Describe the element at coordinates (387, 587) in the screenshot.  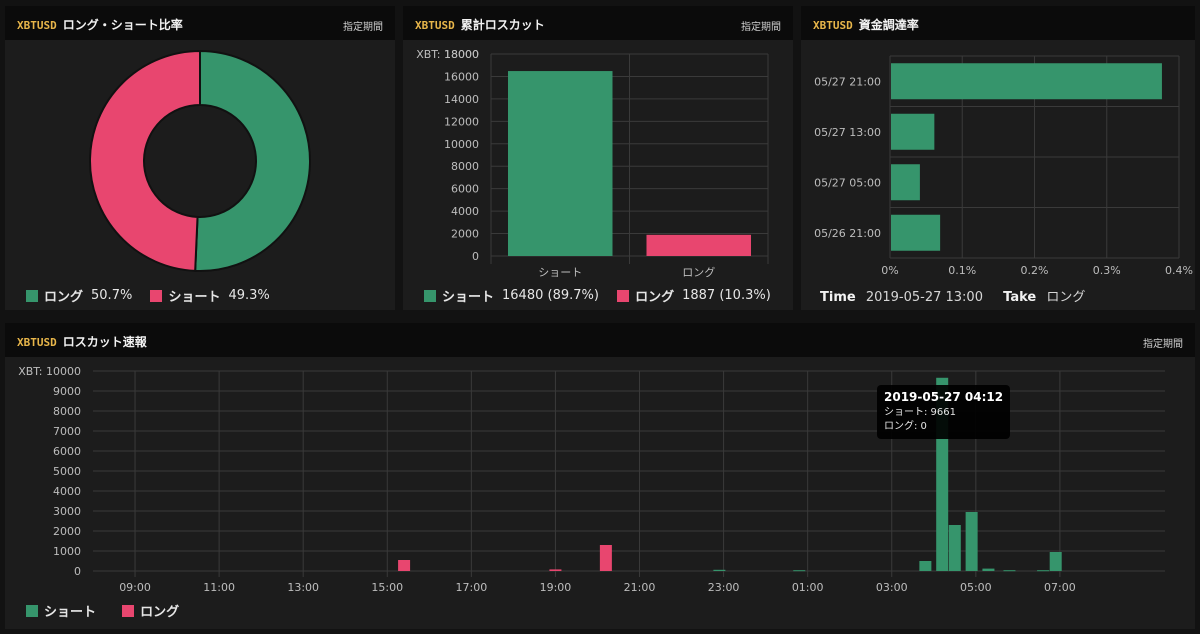
I see `x-tick-label: 15:00` at that location.